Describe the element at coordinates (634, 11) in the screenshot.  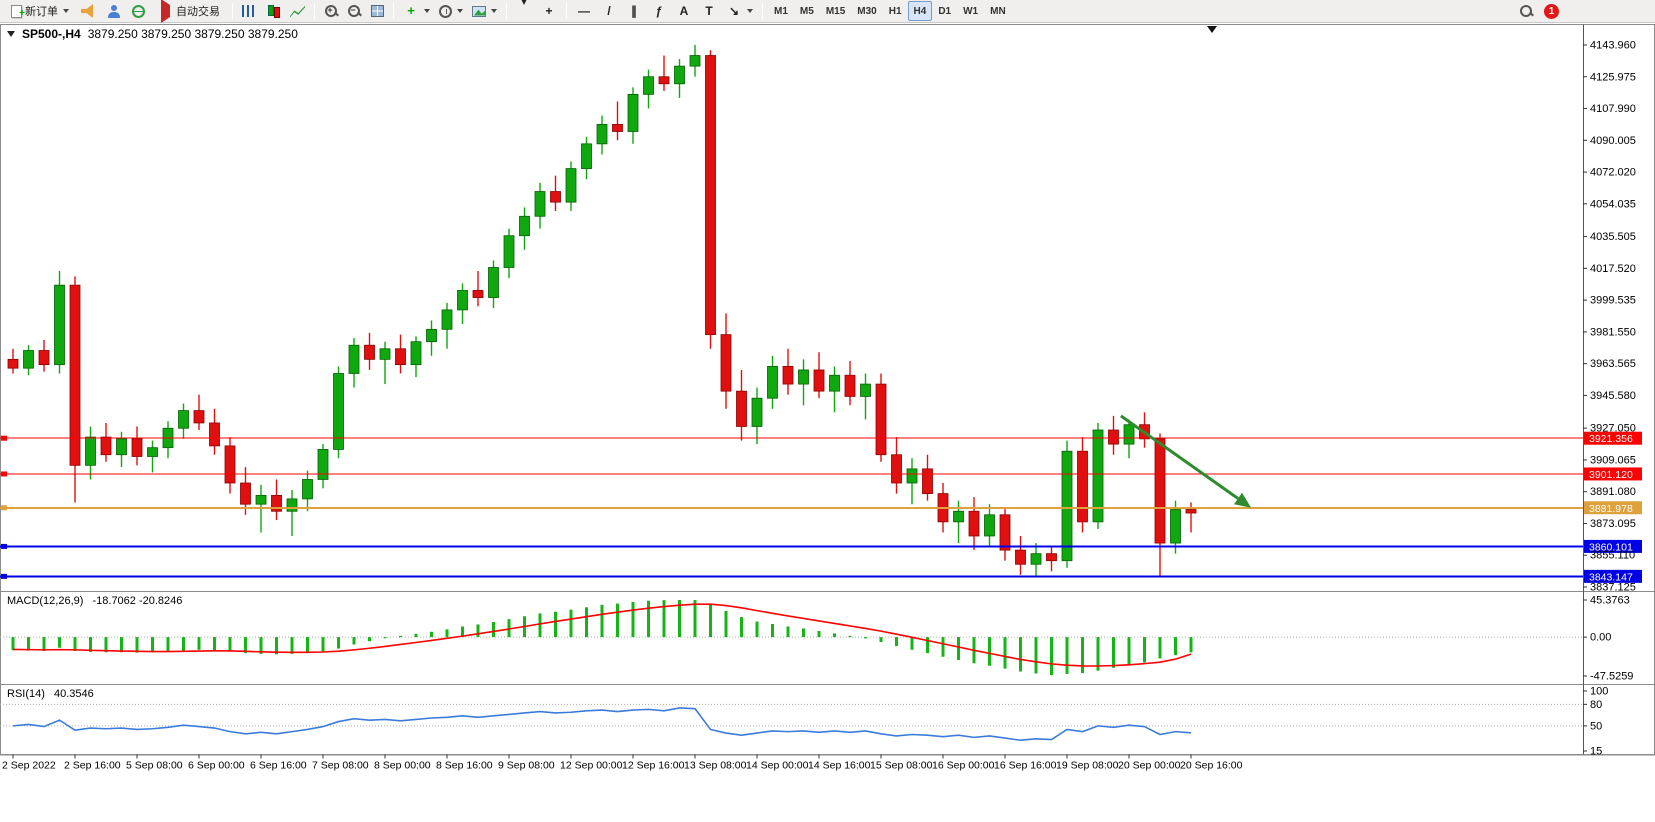
I see `channel-tool-button: ∥` at that location.